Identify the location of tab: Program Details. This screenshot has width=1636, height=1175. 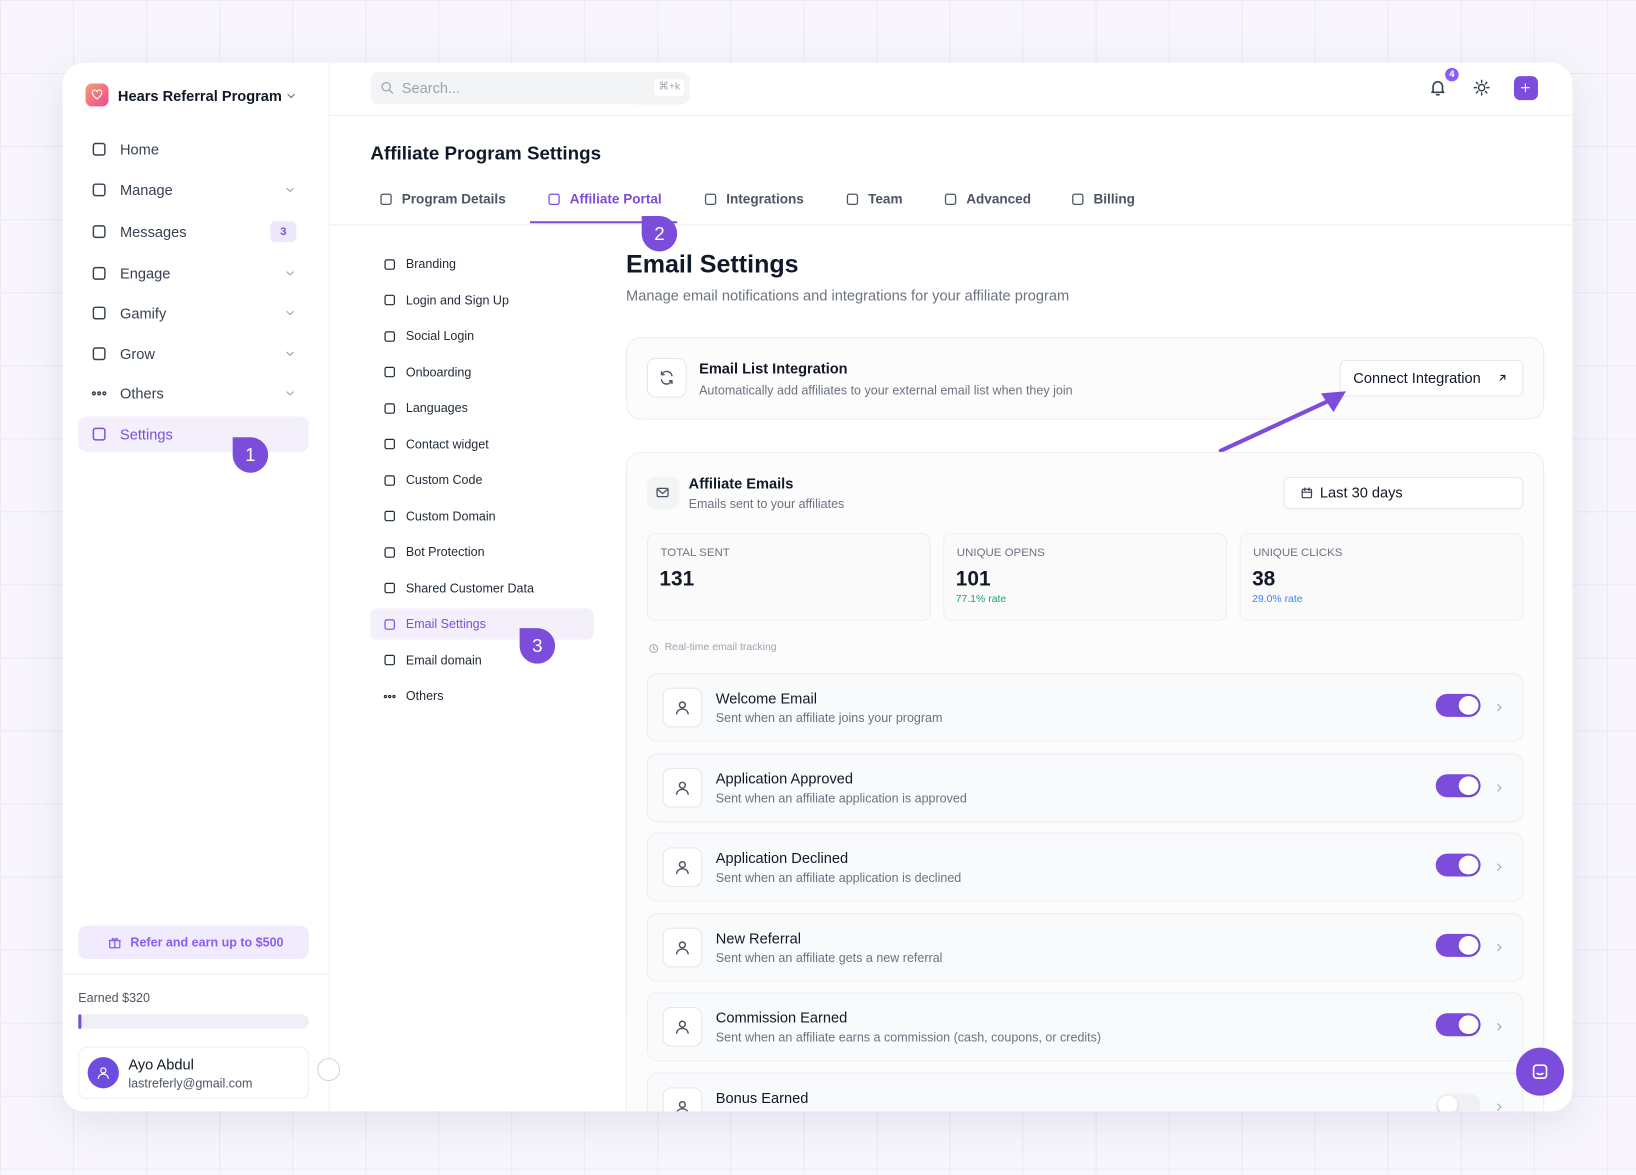
(453, 198).